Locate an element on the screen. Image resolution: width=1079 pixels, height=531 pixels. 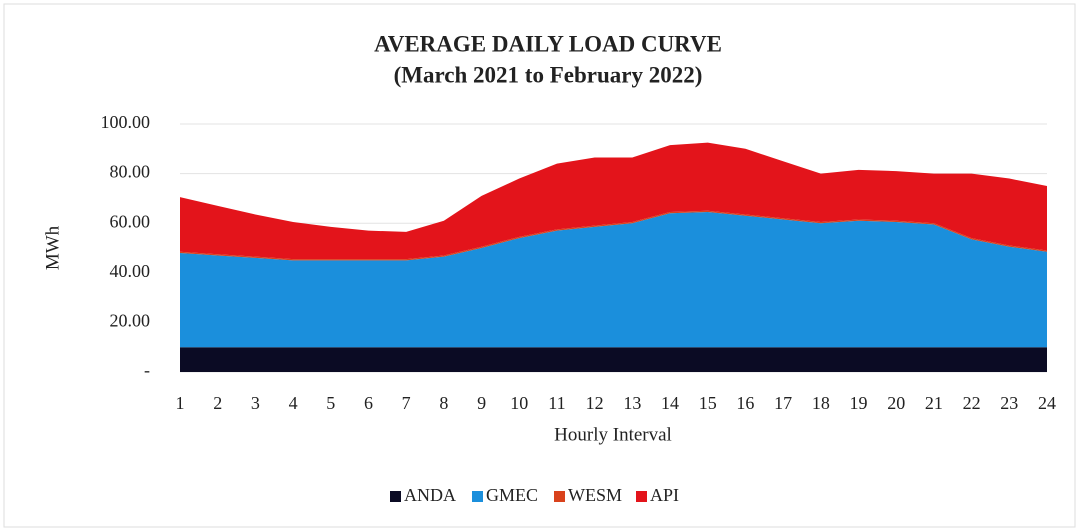
x-tick-label: 23 is located at coordinates (1009, 403).